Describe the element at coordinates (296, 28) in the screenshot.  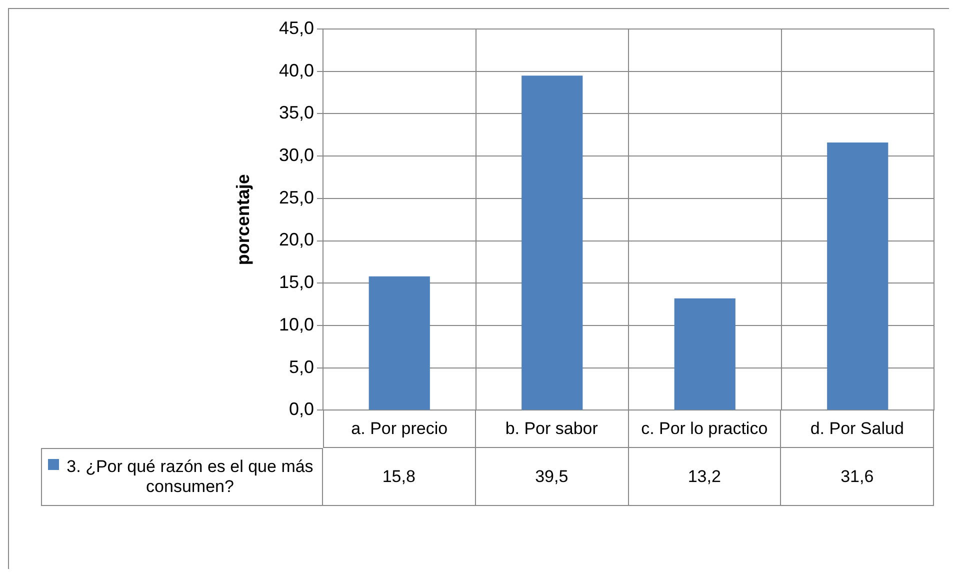
I see `y-tick-label: 45,0` at that location.